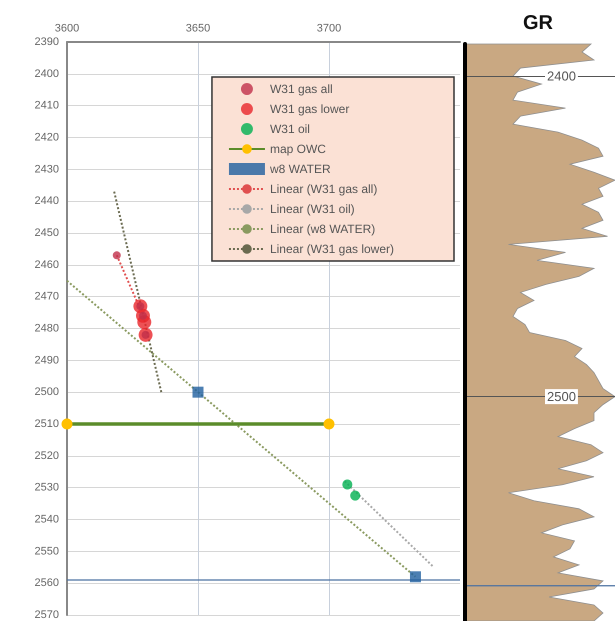 This screenshot has width=615, height=621. I want to click on x-tick-label: 3650, so click(198, 28).